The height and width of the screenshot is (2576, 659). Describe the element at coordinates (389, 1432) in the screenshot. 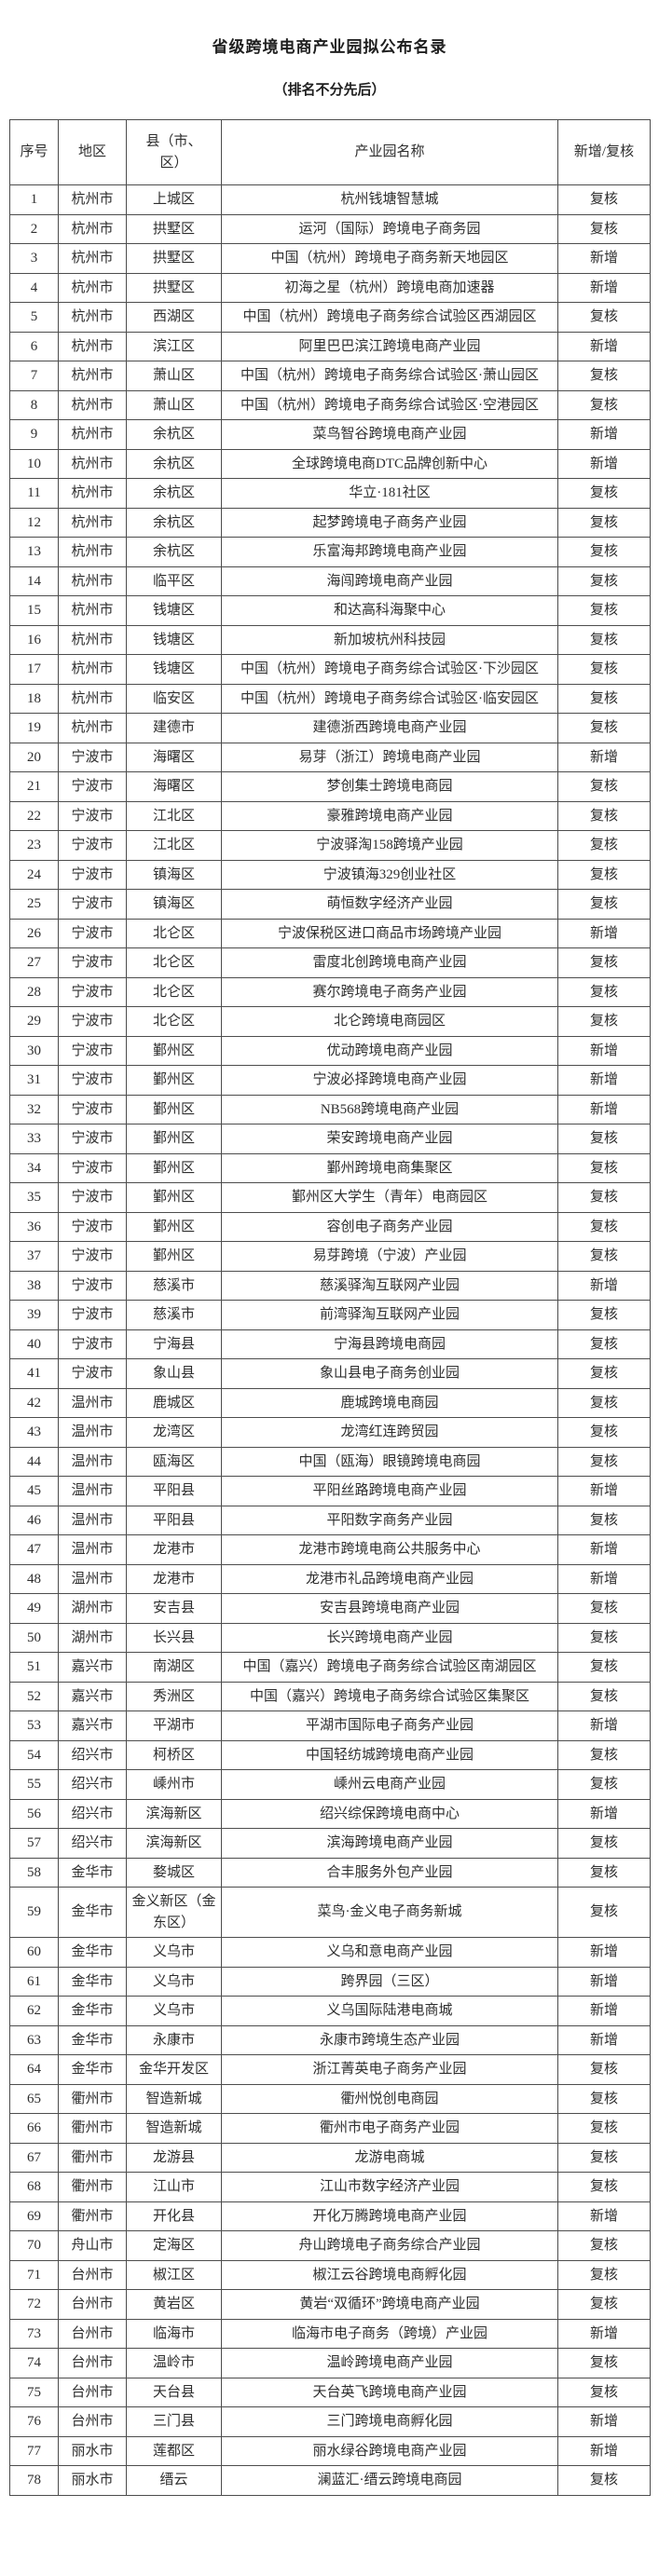

I see `cell-park-name: 龙湾红连跨贸园` at that location.